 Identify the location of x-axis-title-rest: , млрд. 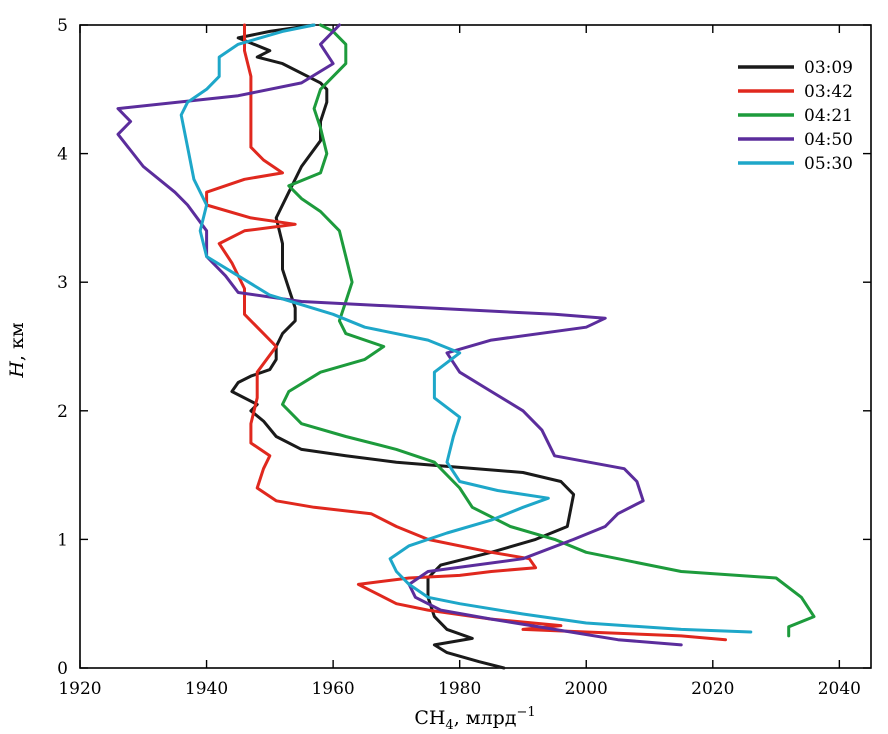
(485, 718).